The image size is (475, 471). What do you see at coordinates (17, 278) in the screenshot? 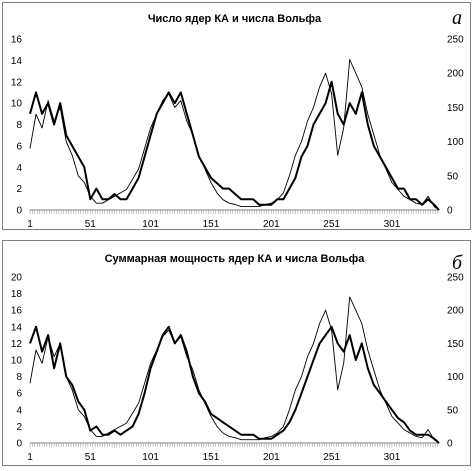
I see `y-tick-label: 20` at bounding box center [17, 278].